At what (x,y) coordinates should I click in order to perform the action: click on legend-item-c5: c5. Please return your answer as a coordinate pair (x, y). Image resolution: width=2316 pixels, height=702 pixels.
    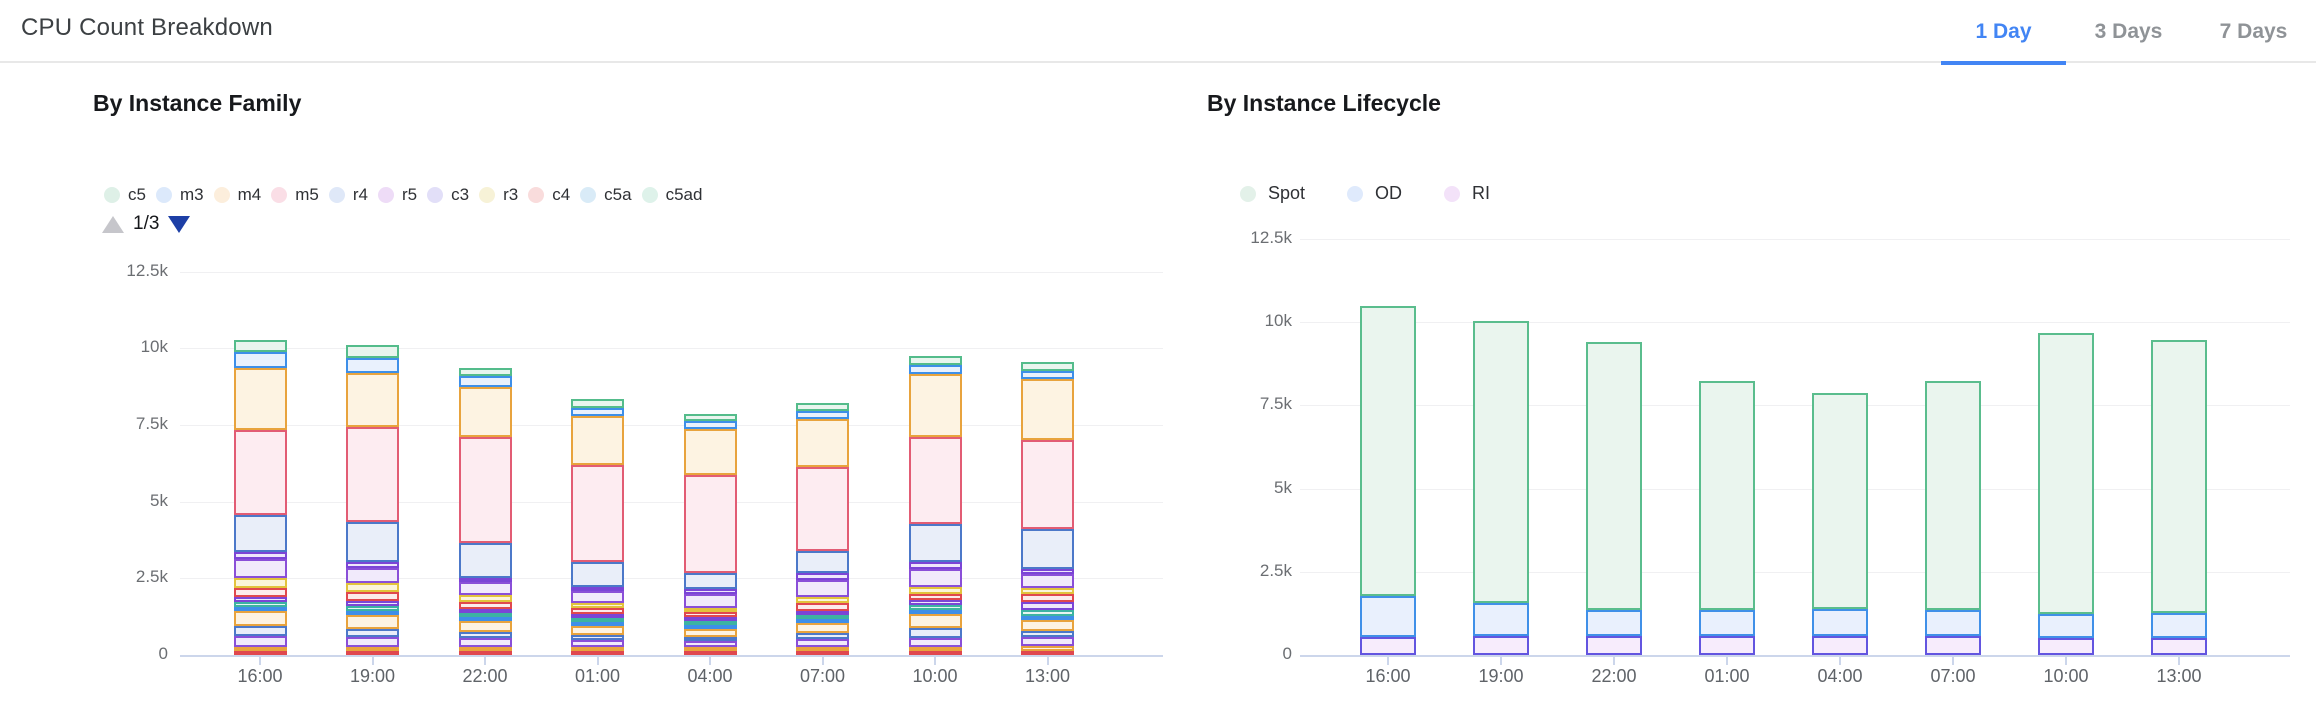
    Looking at the image, I should click on (125, 195).